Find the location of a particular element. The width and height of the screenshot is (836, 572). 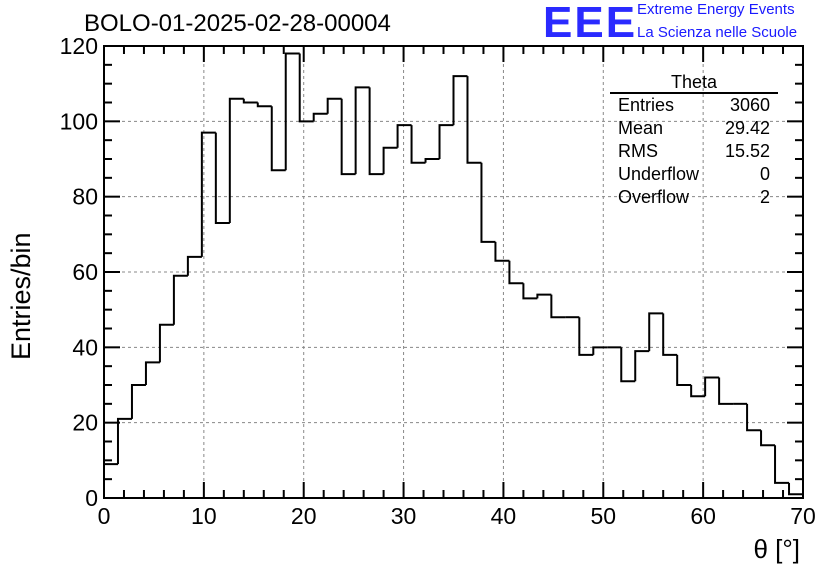

x-axis-label: θ [°] is located at coordinates (776, 549).